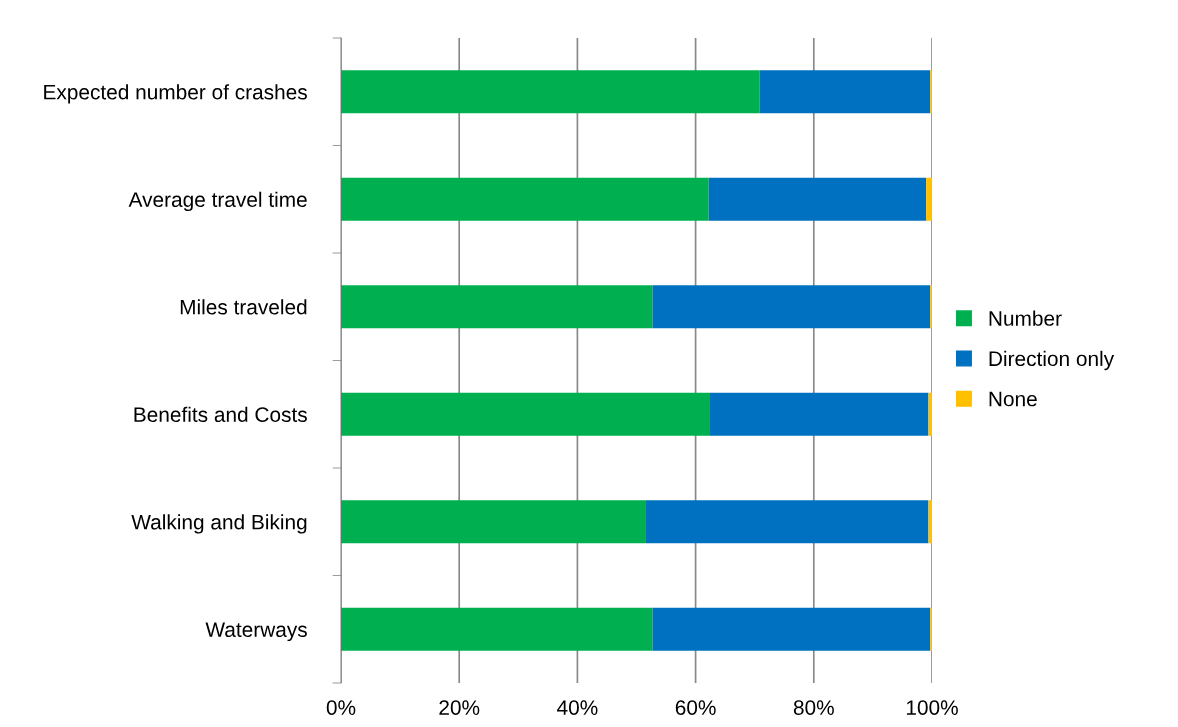 This screenshot has height=727, width=1178. I want to click on y-tick-label: Waterways, so click(256, 632).